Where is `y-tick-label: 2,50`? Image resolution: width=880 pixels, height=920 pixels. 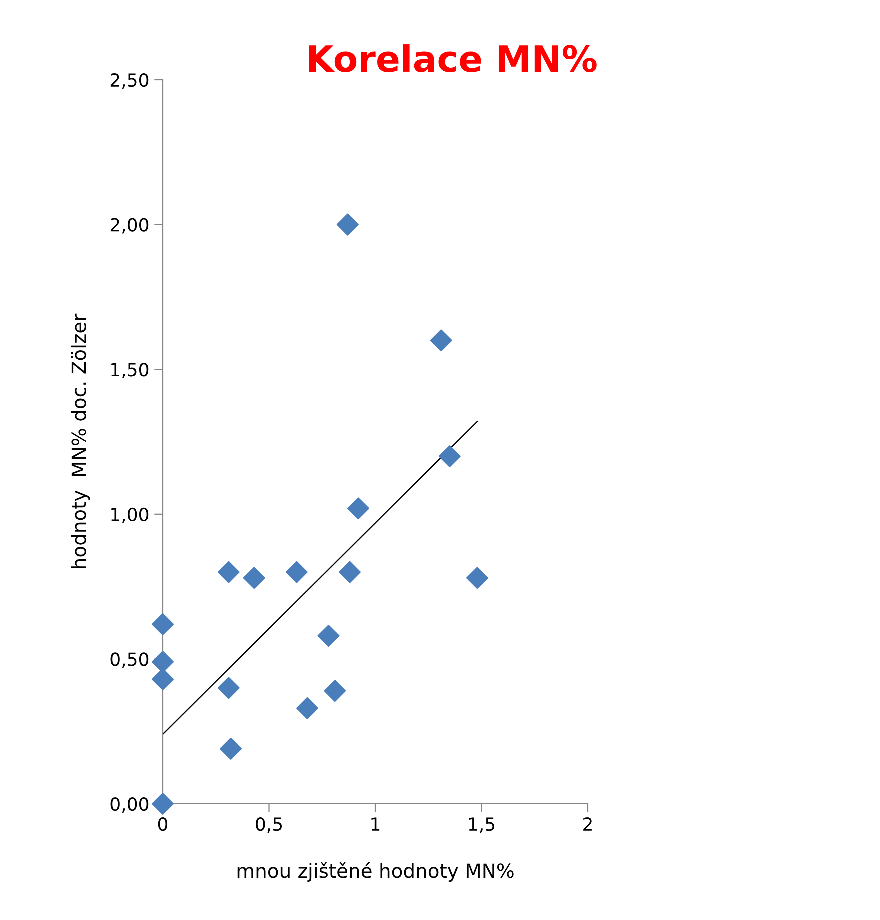 y-tick-label: 2,50 is located at coordinates (129, 81).